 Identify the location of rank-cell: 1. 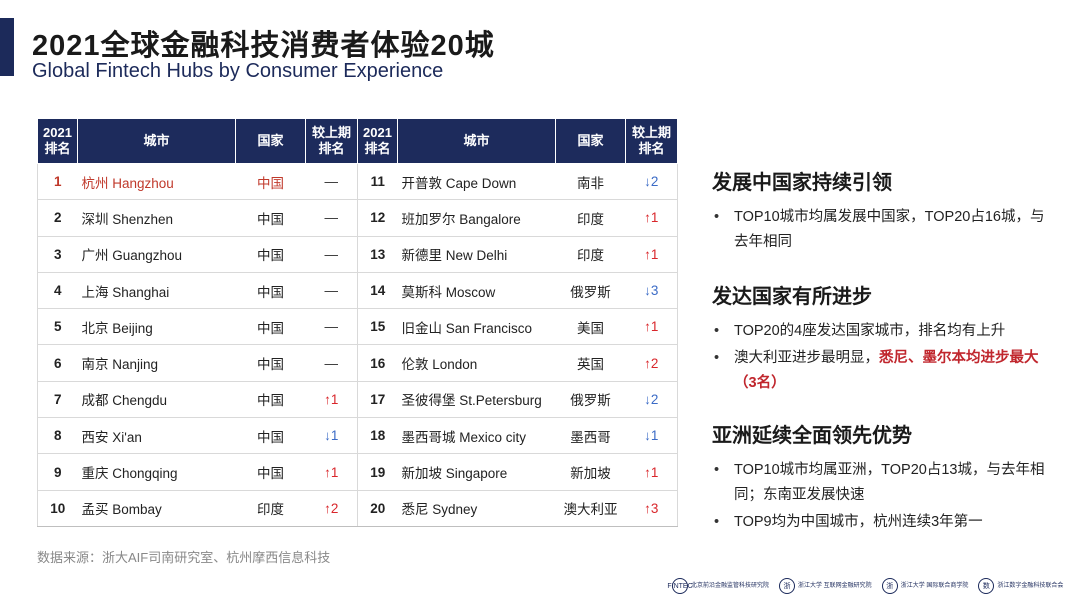
(57, 182).